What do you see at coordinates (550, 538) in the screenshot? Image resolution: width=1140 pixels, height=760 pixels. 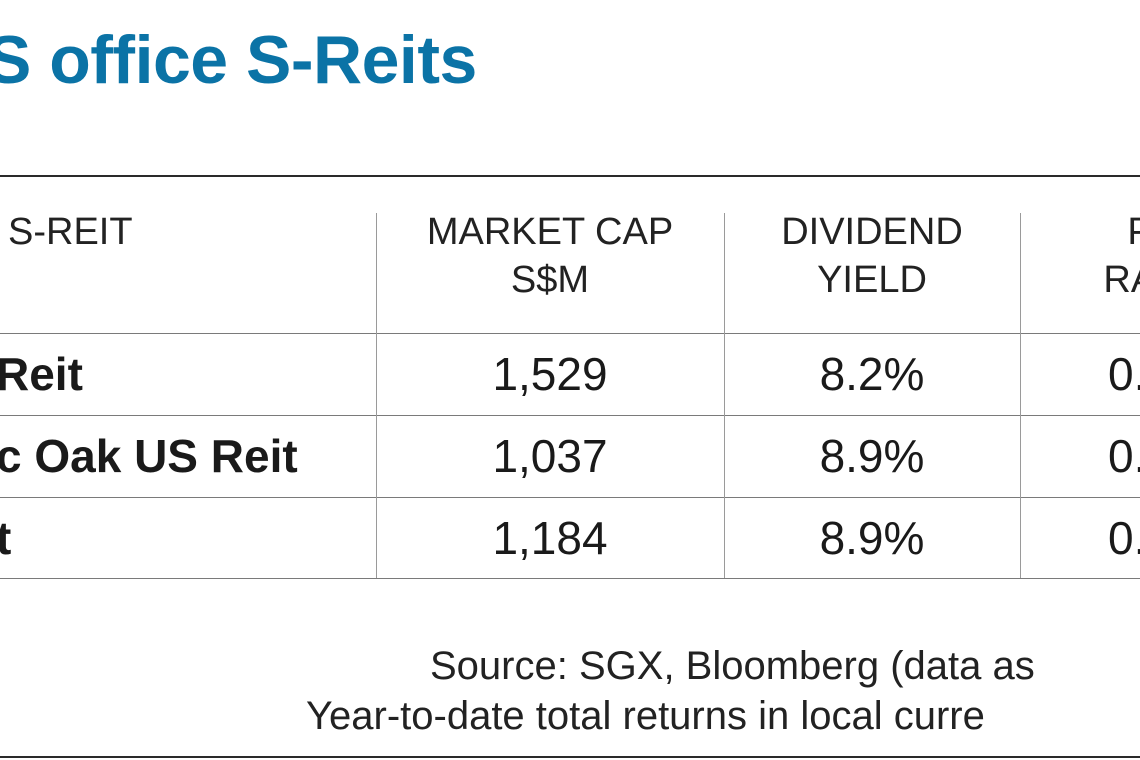 I see `row-market-cap: 1,184` at bounding box center [550, 538].